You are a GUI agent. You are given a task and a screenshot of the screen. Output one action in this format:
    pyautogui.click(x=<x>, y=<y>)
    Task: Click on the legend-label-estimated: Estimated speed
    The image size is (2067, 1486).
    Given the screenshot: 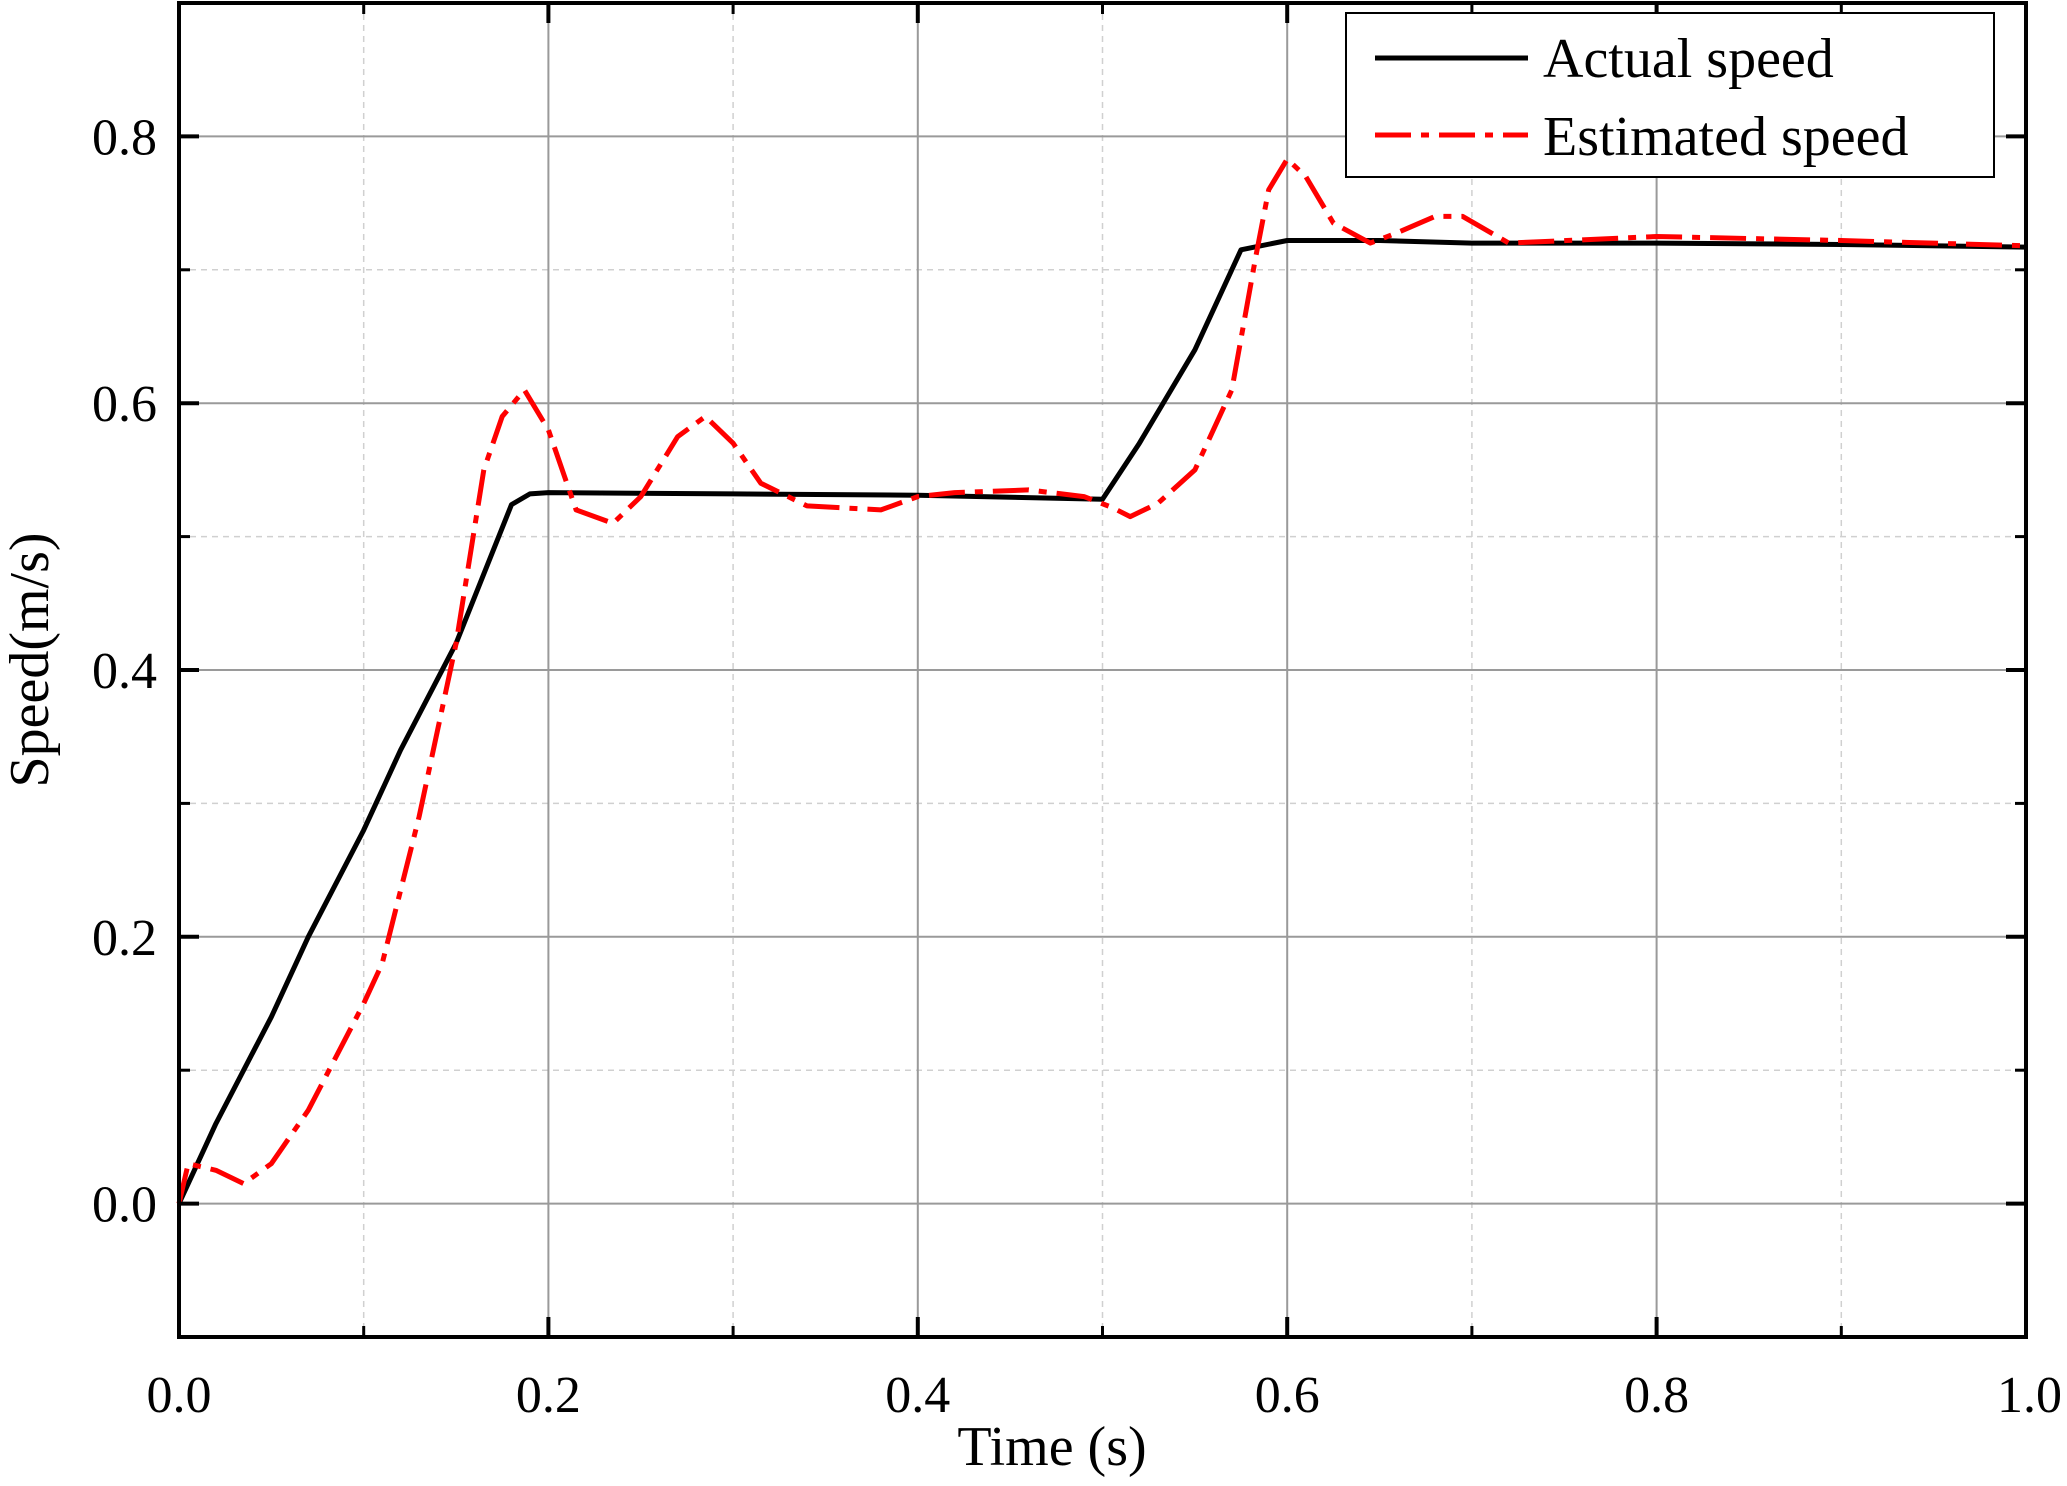 What is the action you would take?
    pyautogui.click(x=1725, y=137)
    